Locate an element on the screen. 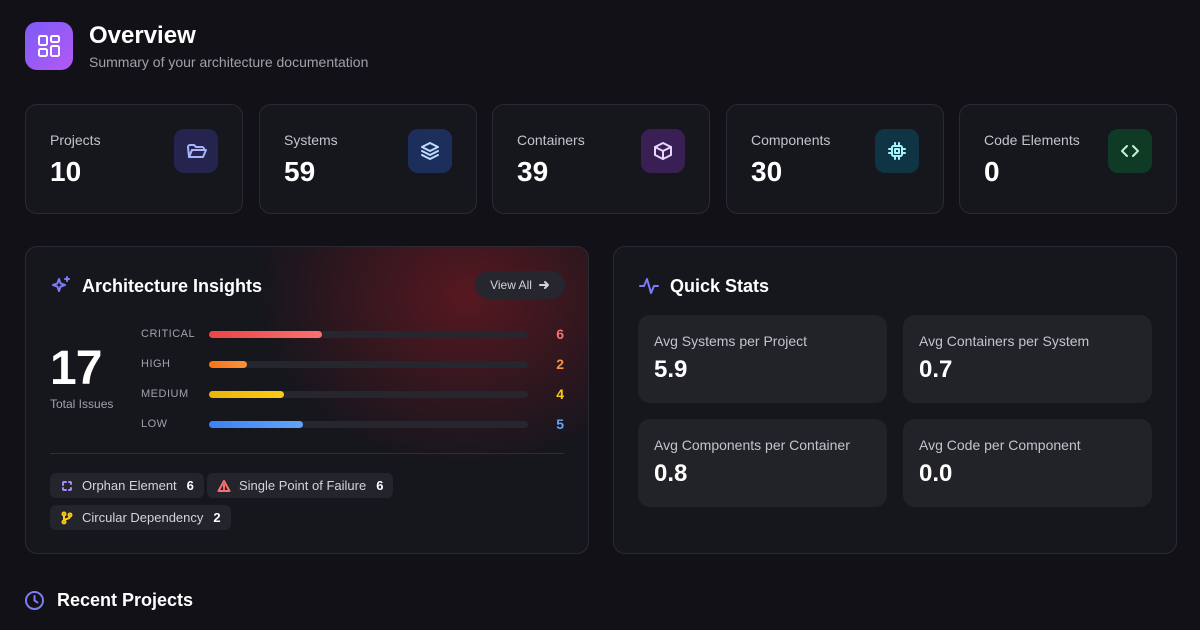 The image size is (1200, 630). insights-title: Architecture Insights is located at coordinates (172, 286).